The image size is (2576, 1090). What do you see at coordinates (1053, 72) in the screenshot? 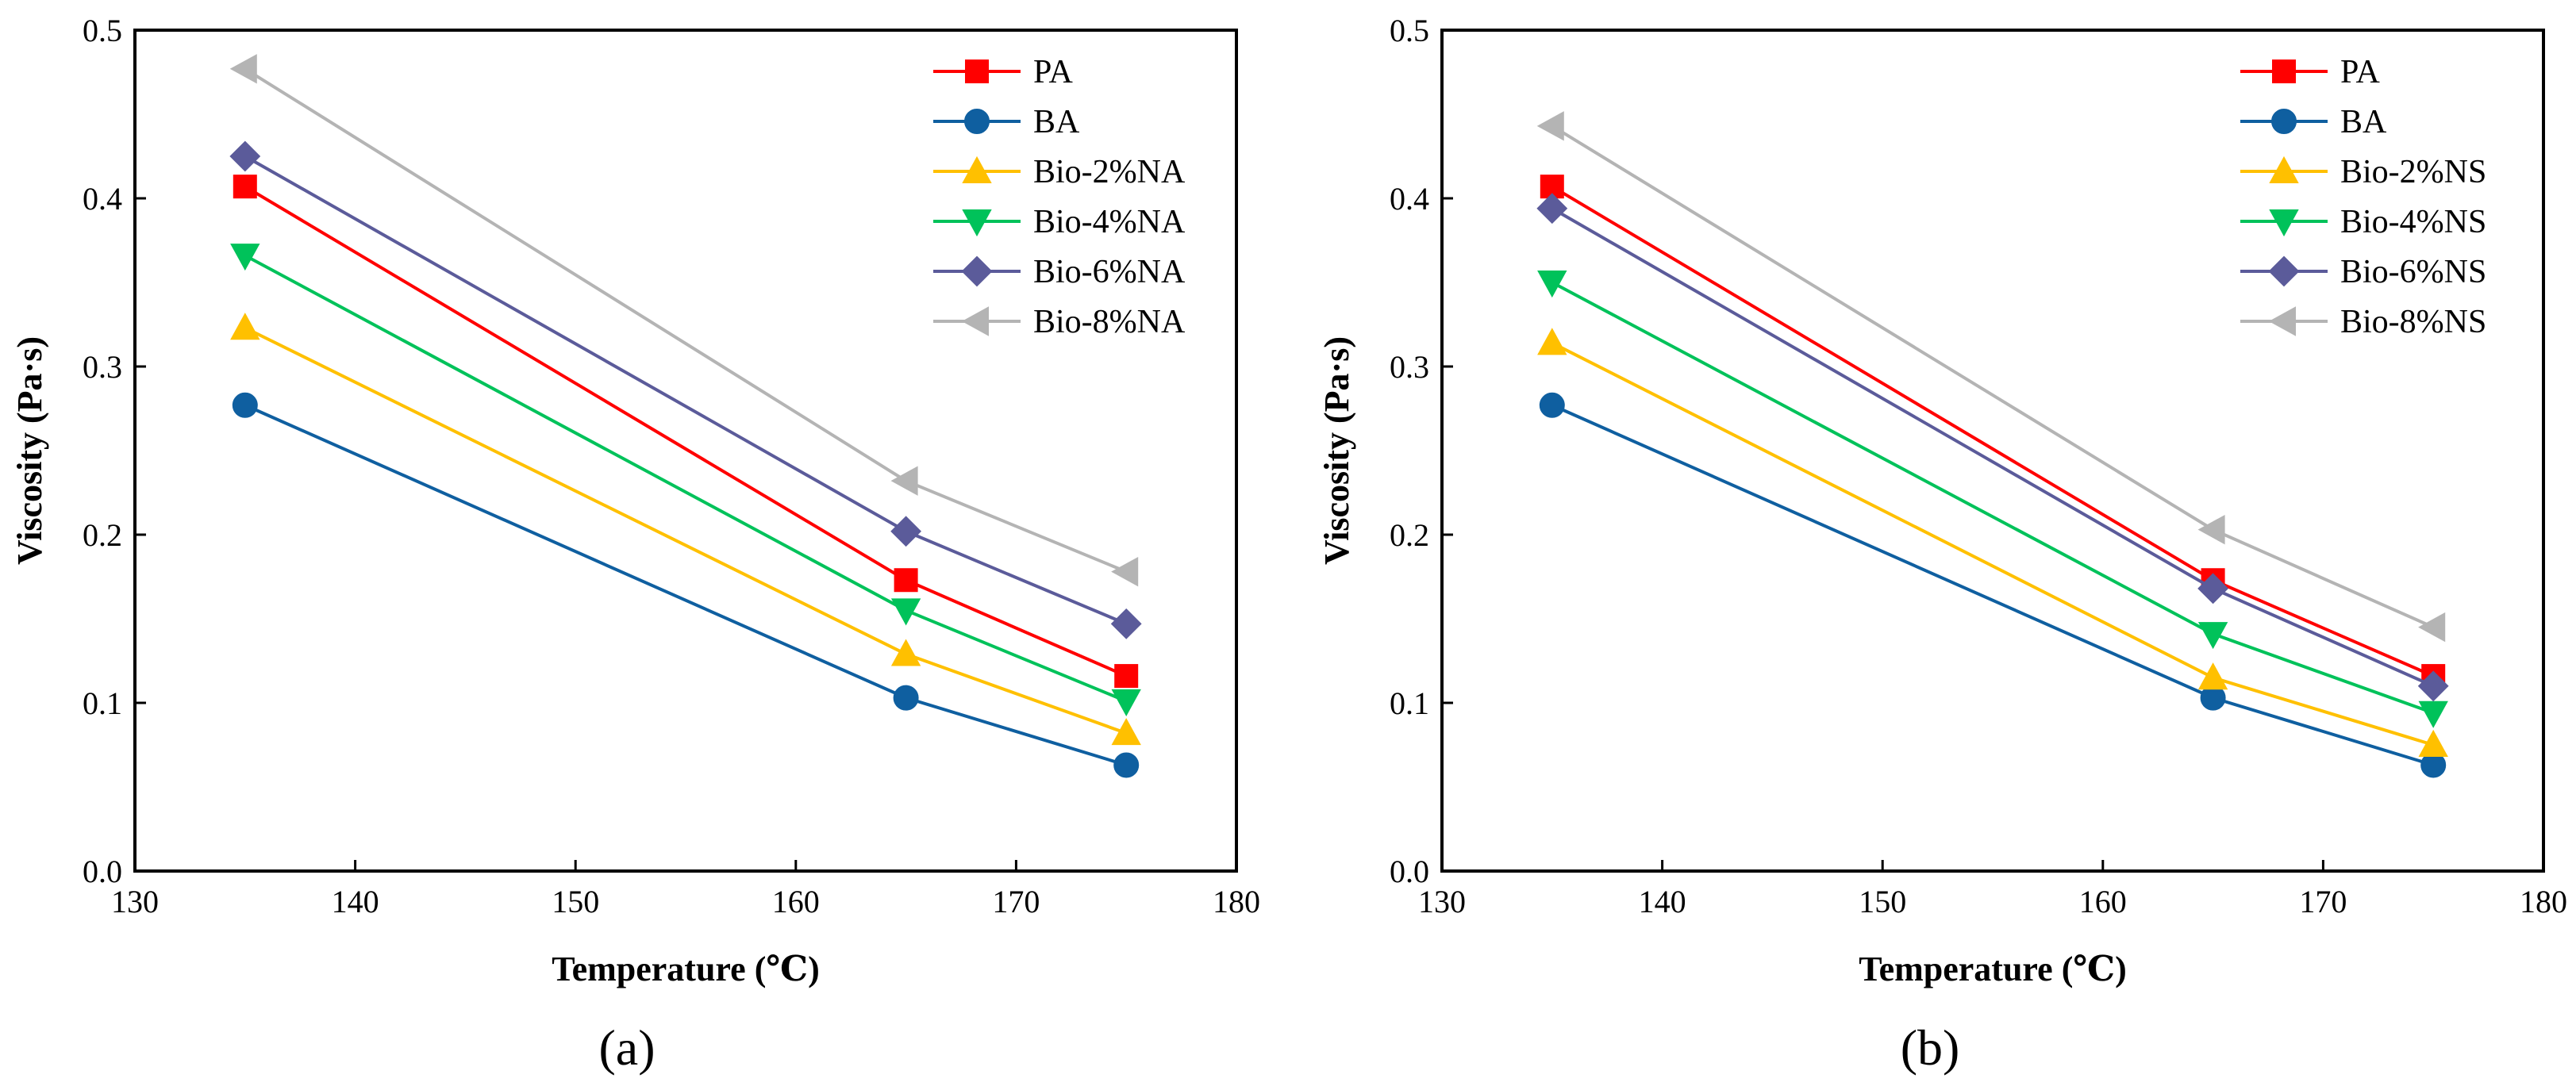
I see `legend-entry: PA` at bounding box center [1053, 72].